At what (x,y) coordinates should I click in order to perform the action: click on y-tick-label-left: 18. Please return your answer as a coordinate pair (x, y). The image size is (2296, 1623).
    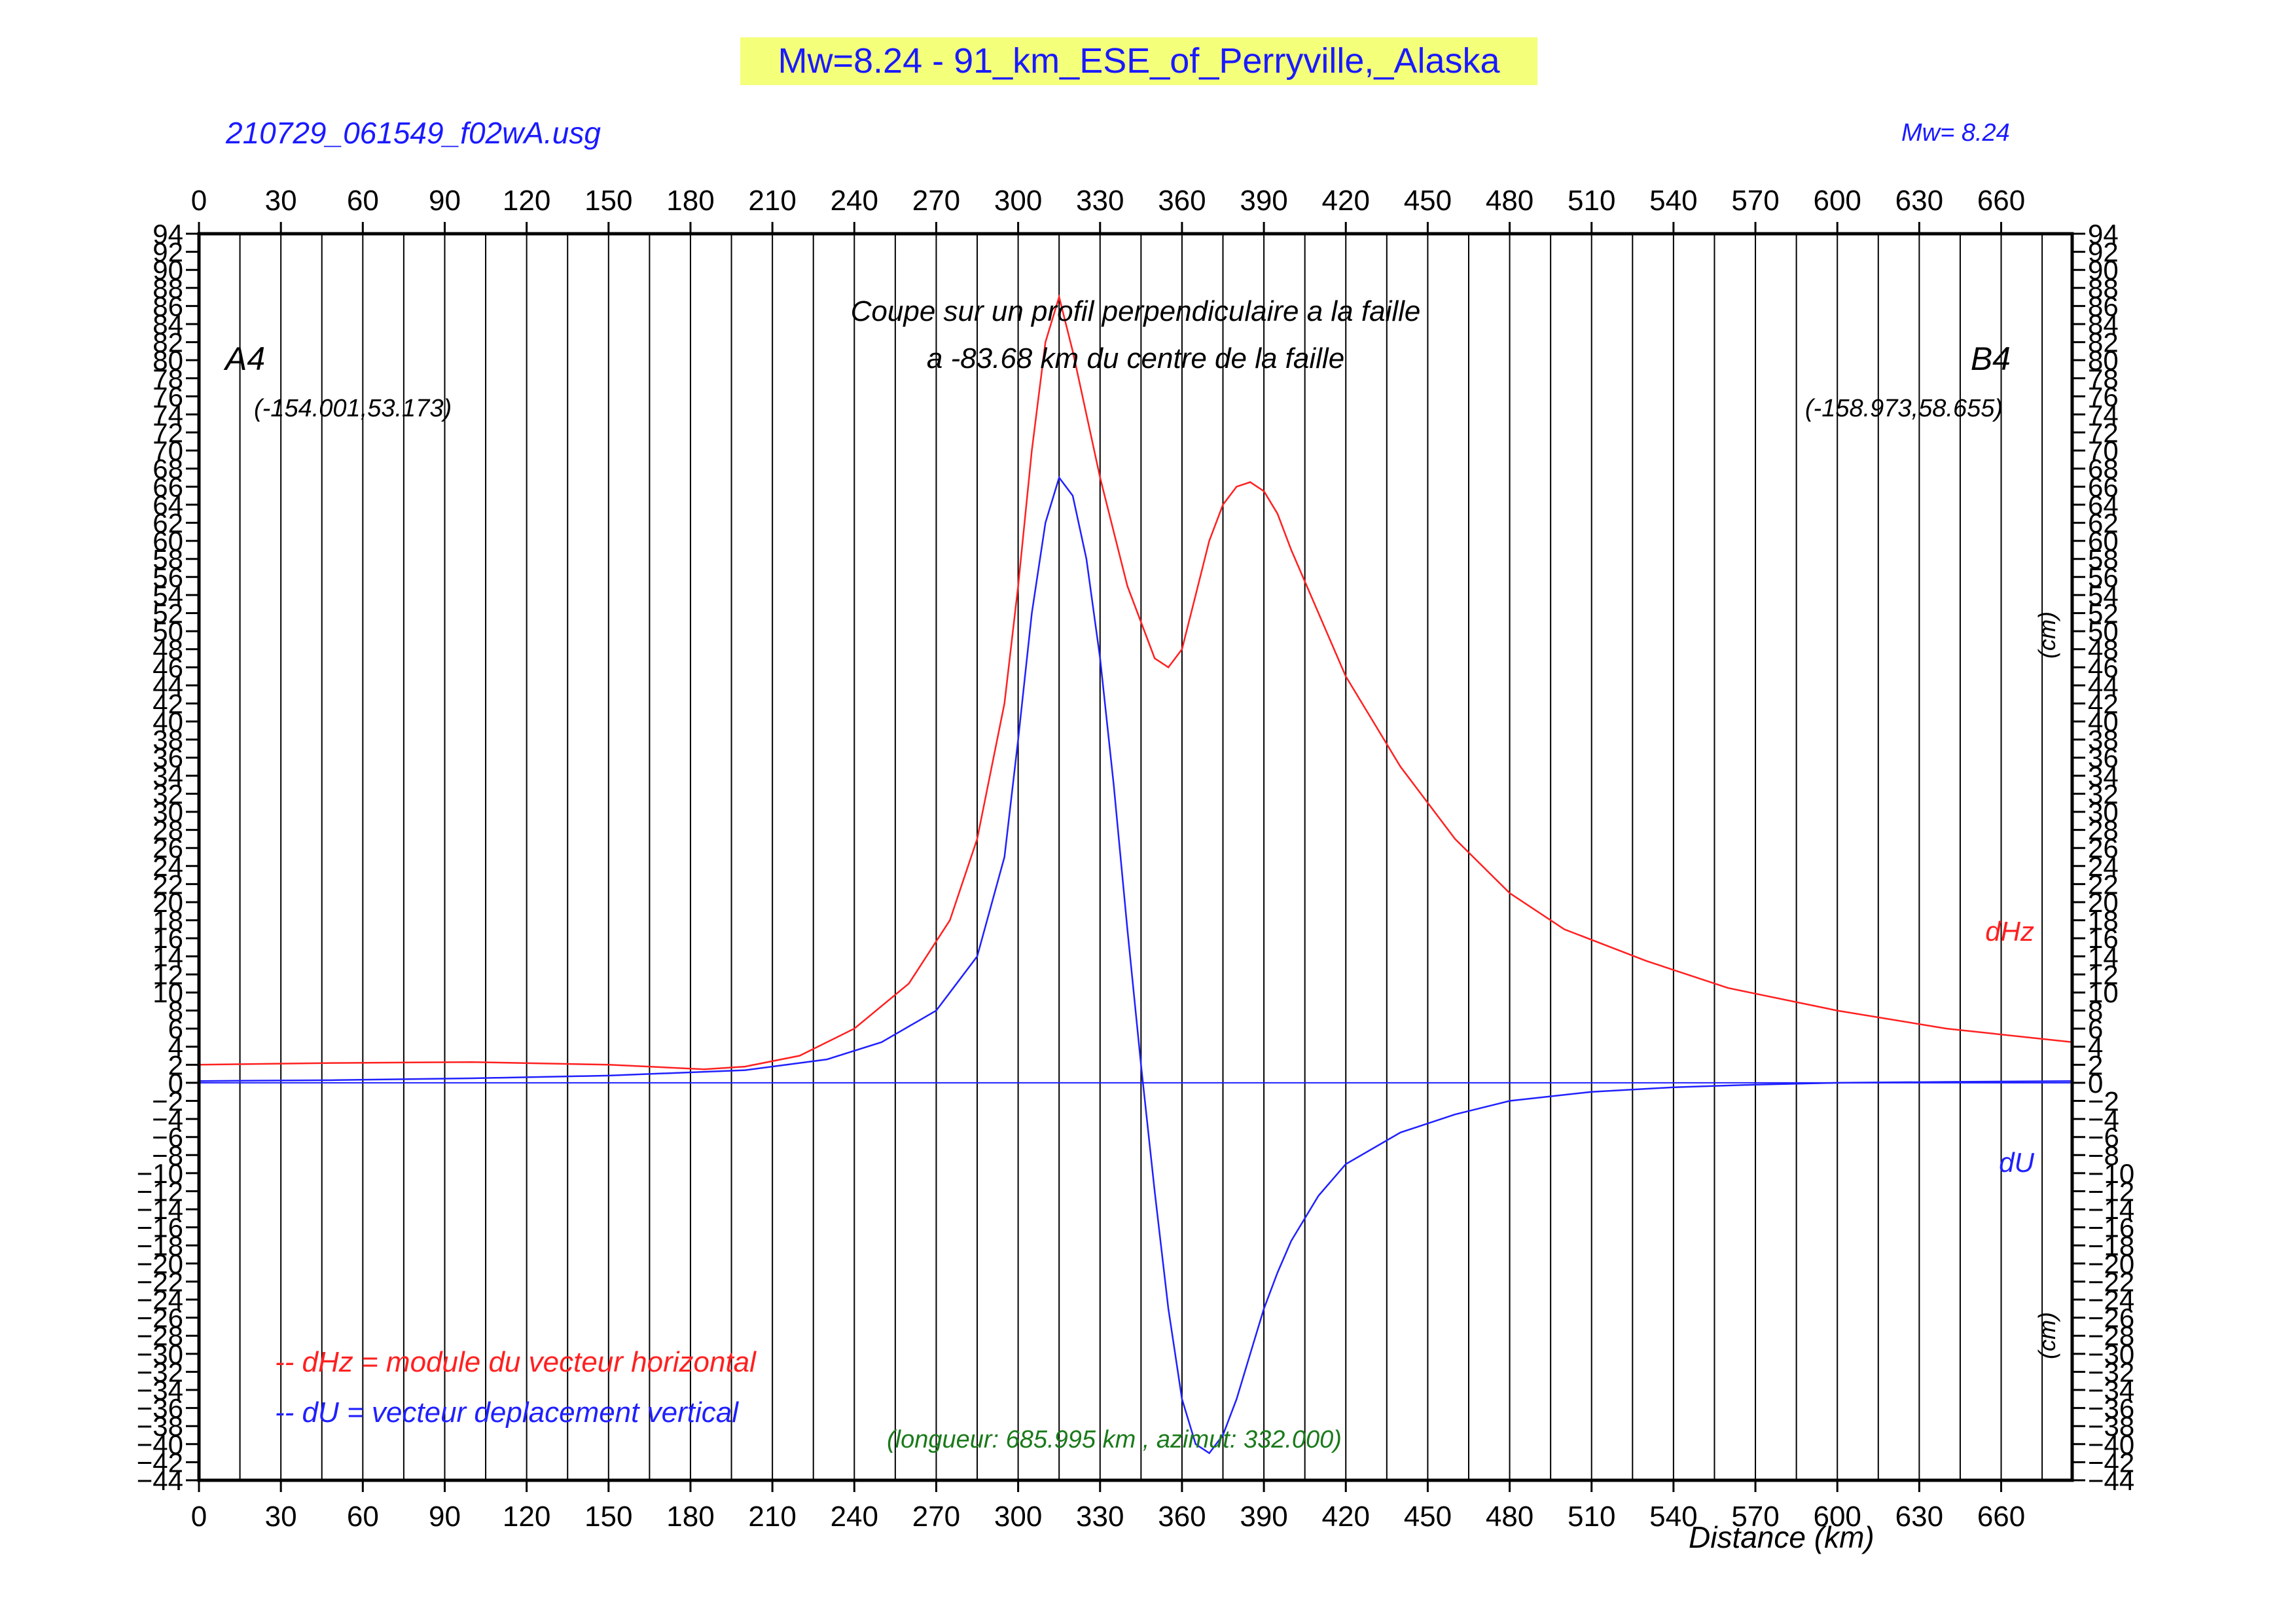
    Looking at the image, I should click on (167, 920).